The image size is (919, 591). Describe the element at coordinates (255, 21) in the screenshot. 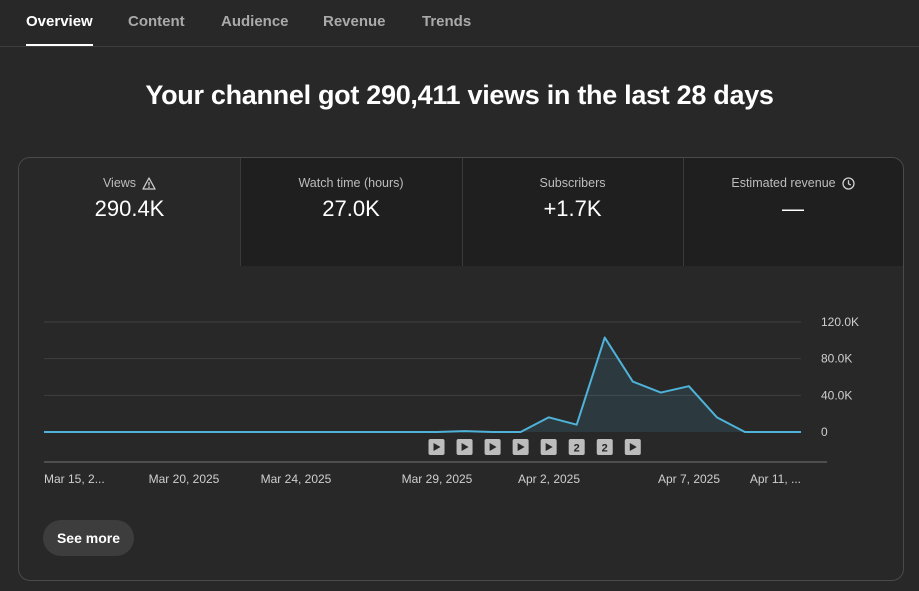

I see `tab-audience: Audience` at that location.